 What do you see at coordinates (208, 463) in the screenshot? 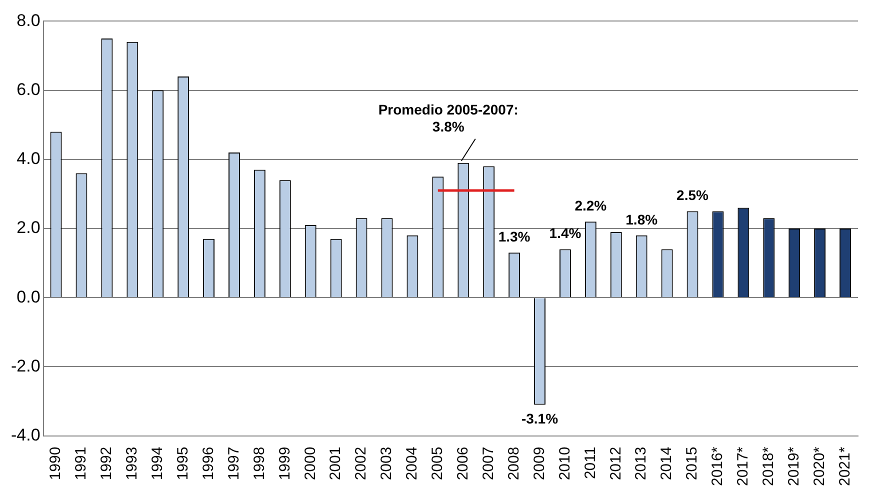
I see `x-tick-label: 1996` at bounding box center [208, 463].